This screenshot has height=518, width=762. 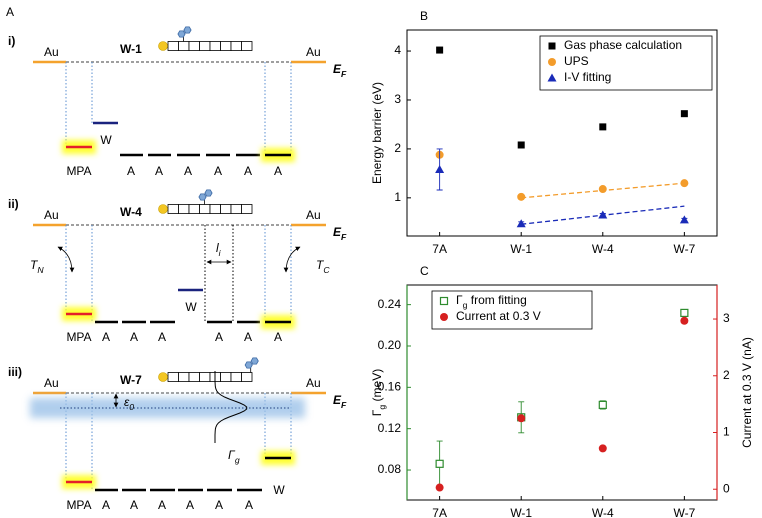 What do you see at coordinates (40, 270) in the screenshot?
I see `tunneling-label-part: N` at bounding box center [40, 270].